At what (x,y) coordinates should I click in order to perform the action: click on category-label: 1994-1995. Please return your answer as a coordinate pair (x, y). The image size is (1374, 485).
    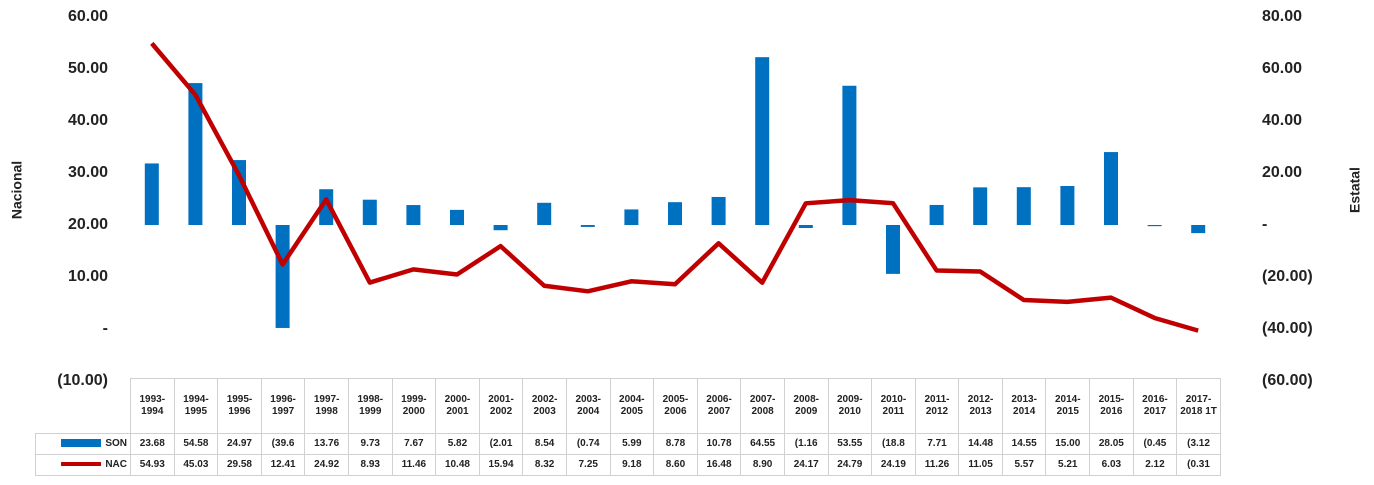
    Looking at the image, I should click on (196, 406).